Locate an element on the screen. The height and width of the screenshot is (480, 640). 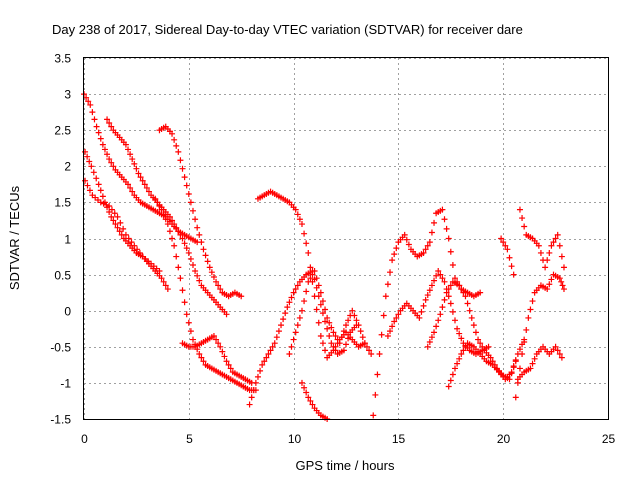
x-tick-label: 10 is located at coordinates (295, 439).